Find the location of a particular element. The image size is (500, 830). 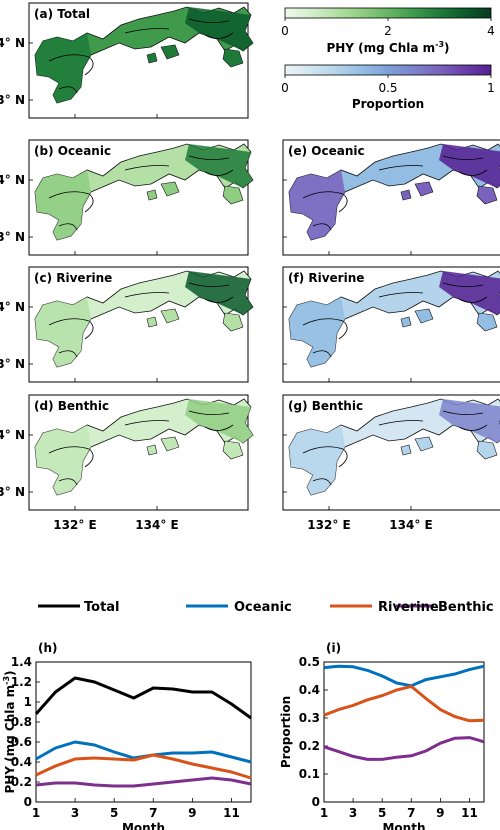

map-panel-c: (c) Riverine 34° N 33° N is located at coordinates (127, 324).